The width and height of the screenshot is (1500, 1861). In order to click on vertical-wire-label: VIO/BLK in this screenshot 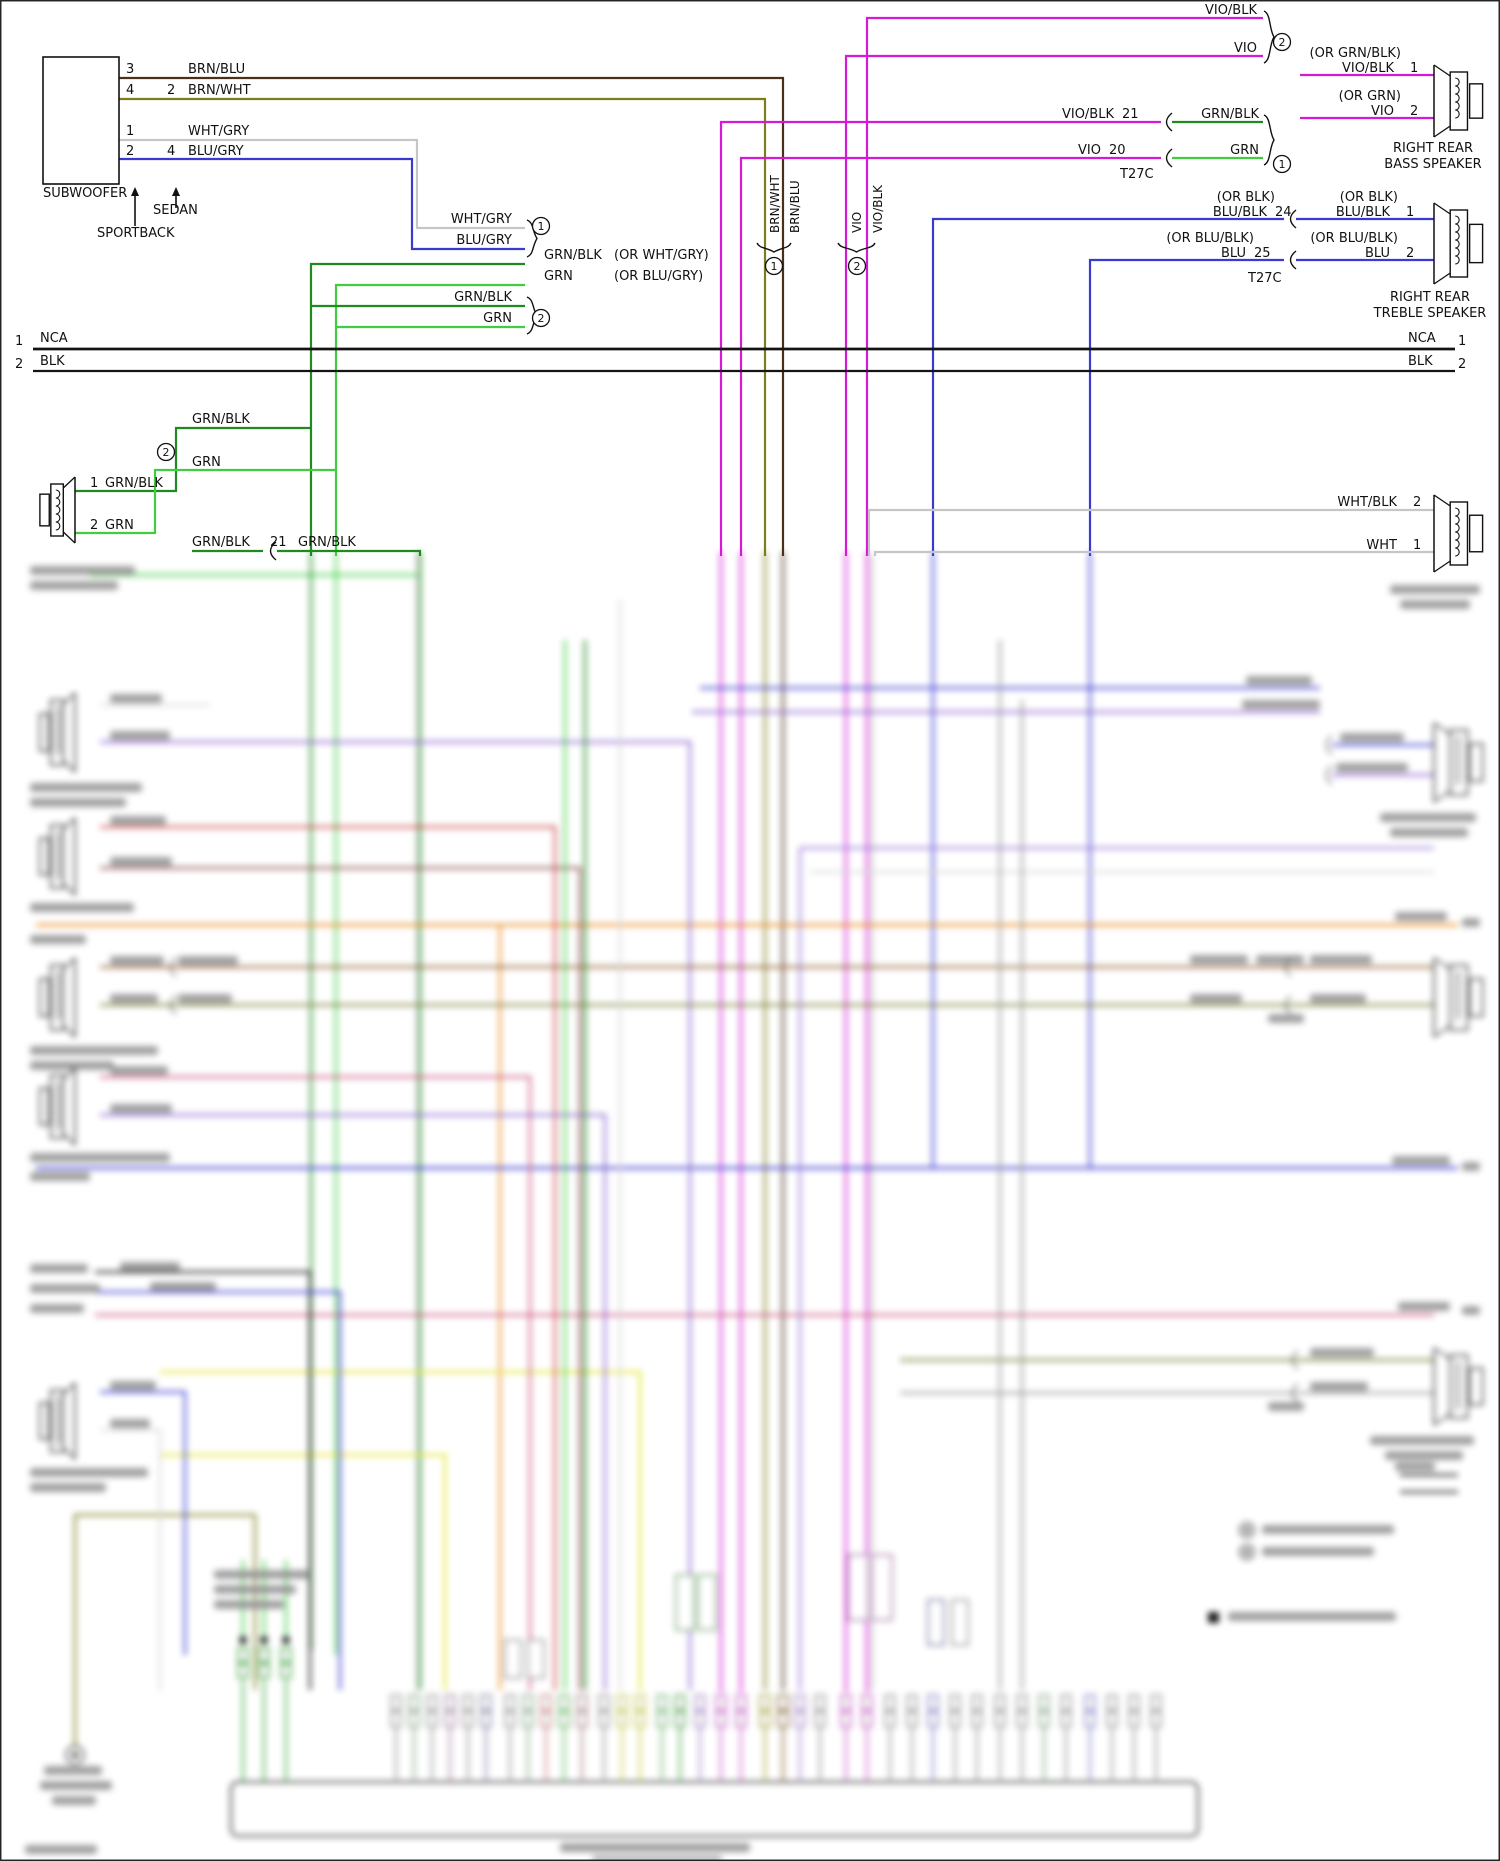, I will do `click(878, 208)`.